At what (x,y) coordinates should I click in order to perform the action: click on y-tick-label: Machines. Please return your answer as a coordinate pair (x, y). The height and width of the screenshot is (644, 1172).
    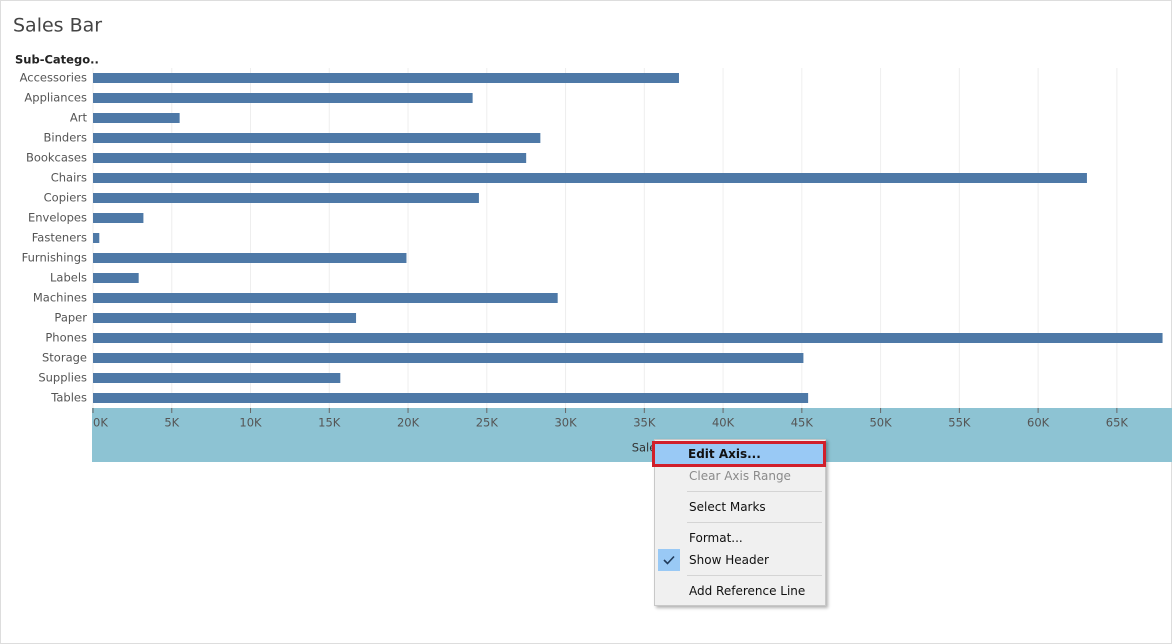
    Looking at the image, I should click on (60, 298).